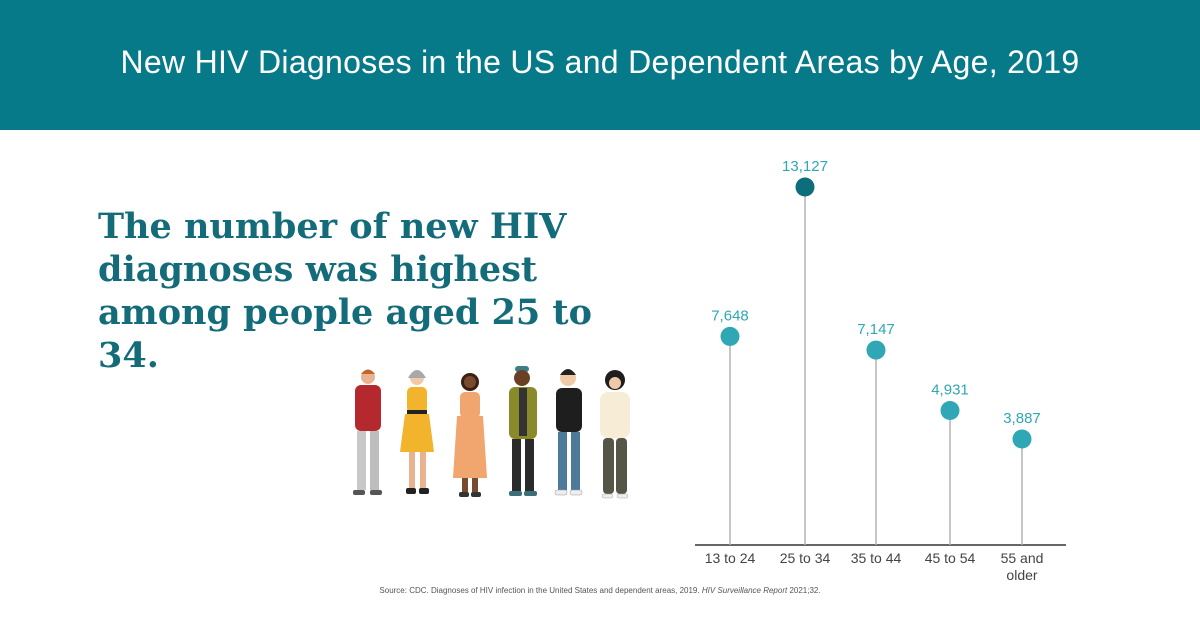  What do you see at coordinates (950, 558) in the screenshot?
I see `category-label: 45 to 54` at bounding box center [950, 558].